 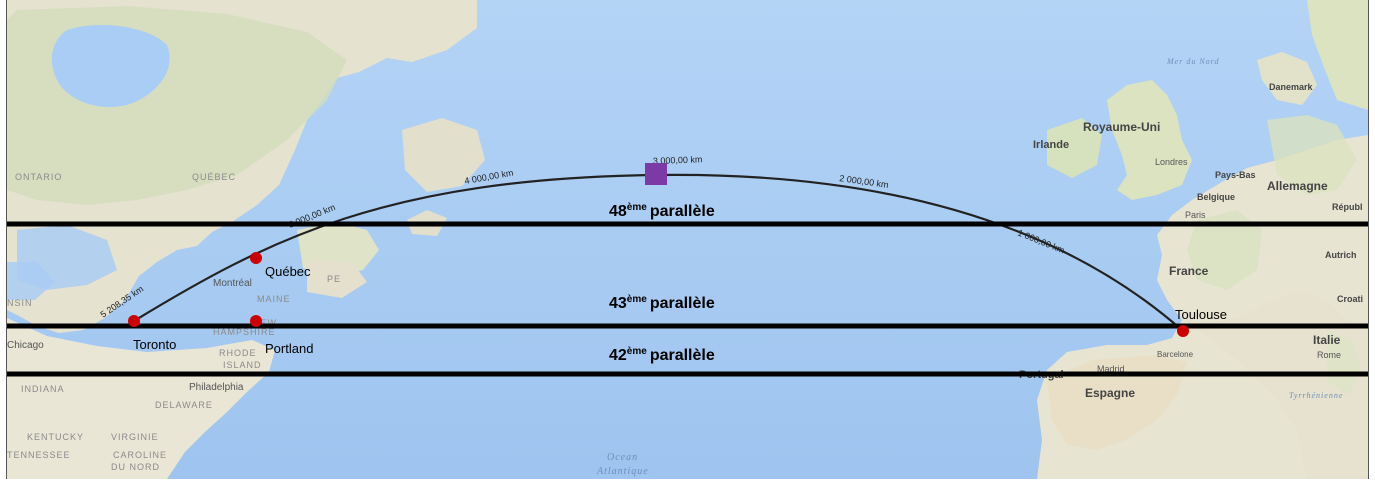 What do you see at coordinates (637, 207) in the screenshot?
I see `parallel-48-suffix: ème` at bounding box center [637, 207].